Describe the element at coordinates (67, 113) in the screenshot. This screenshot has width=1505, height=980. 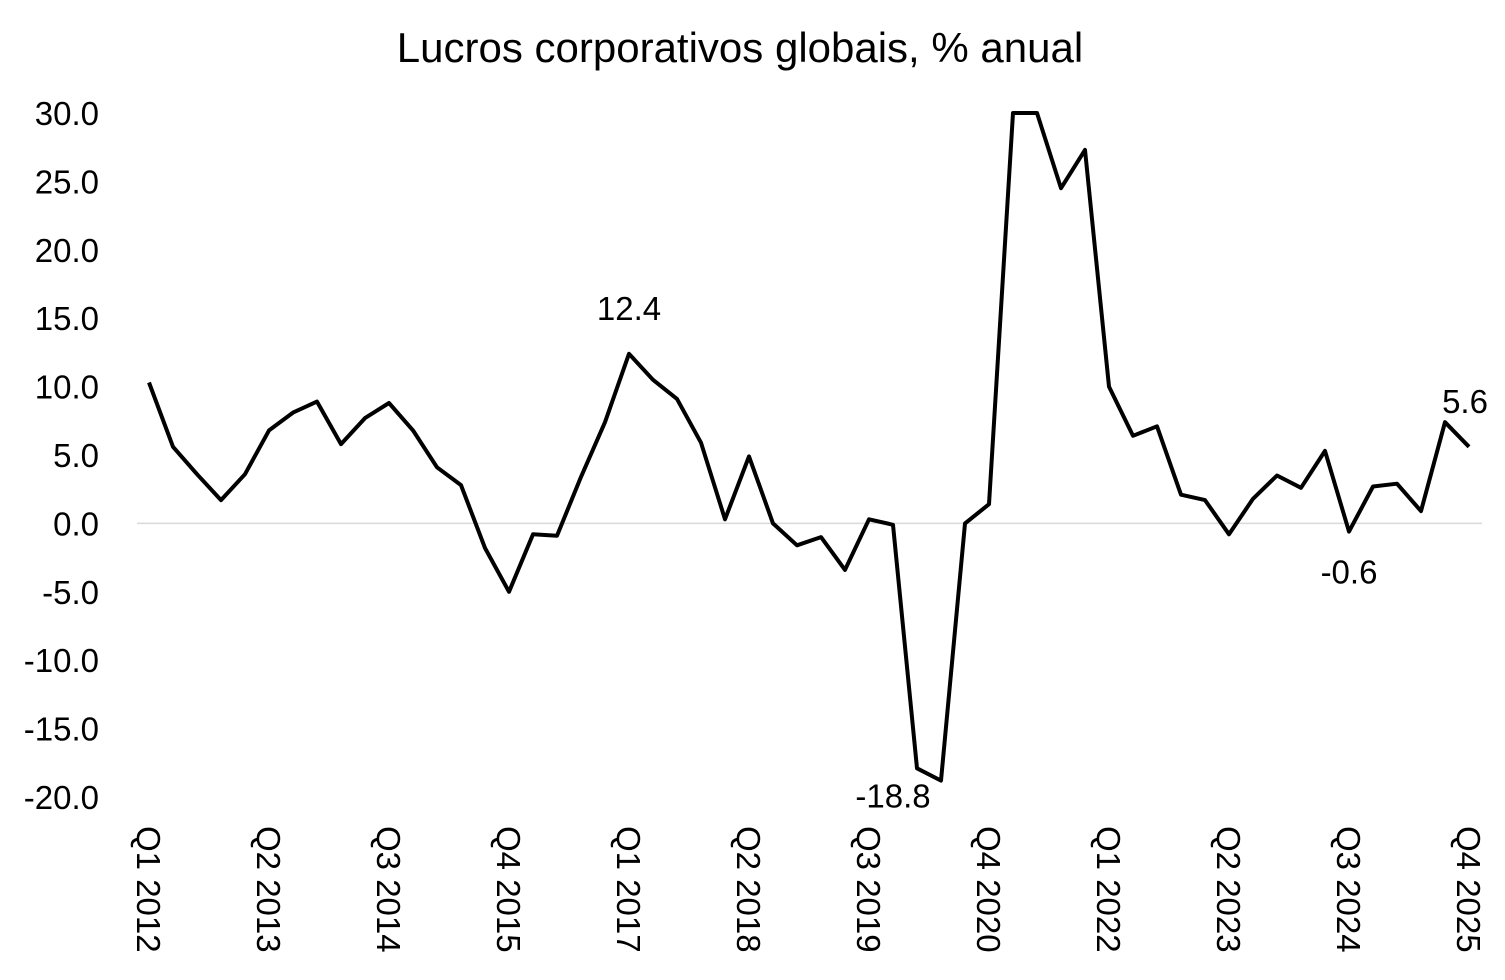
I see `y-tick-label: 30.0` at that location.